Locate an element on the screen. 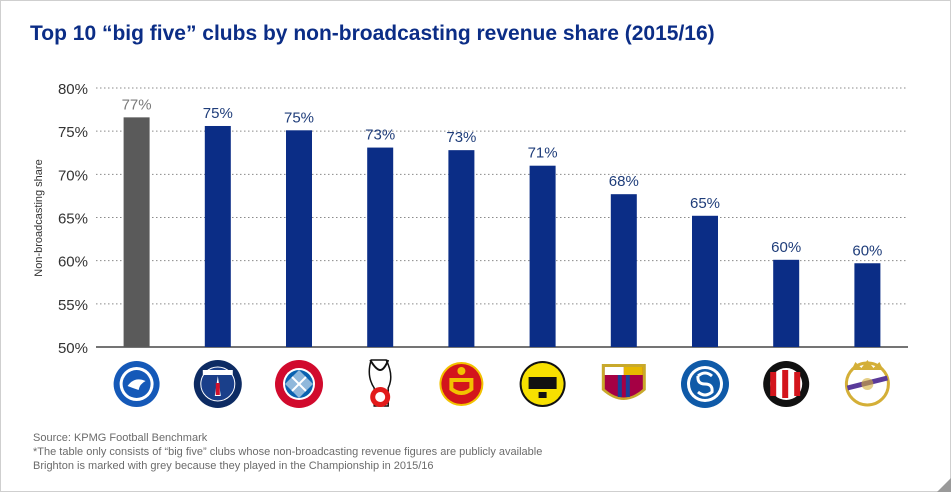 This screenshot has height=492, width=951. y-tick-label: 80% is located at coordinates (73, 89).